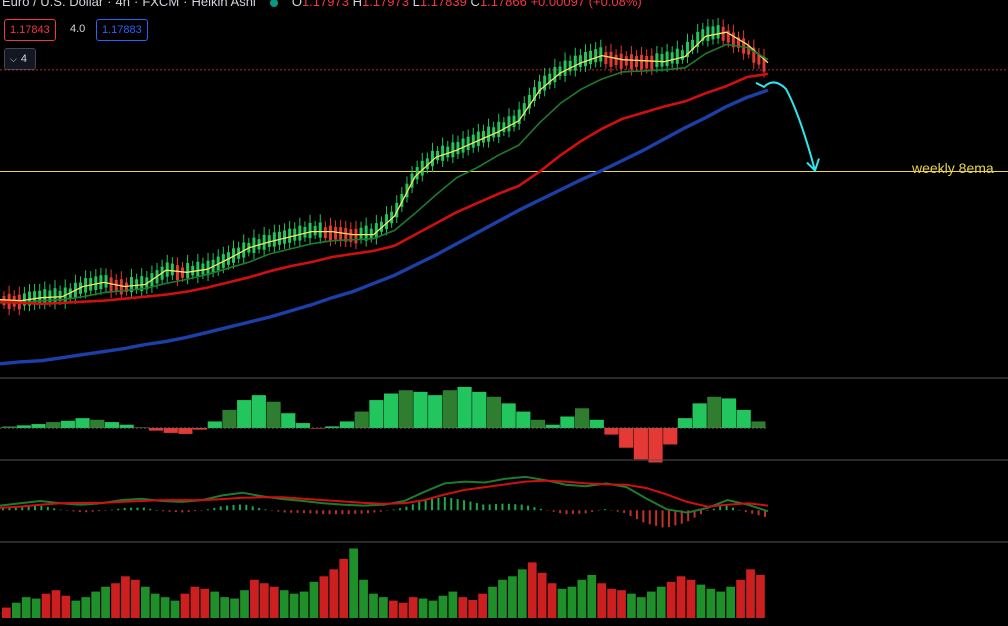  Describe the element at coordinates (30, 30) in the screenshot. I see `sell-price-button: 1.17843` at that location.